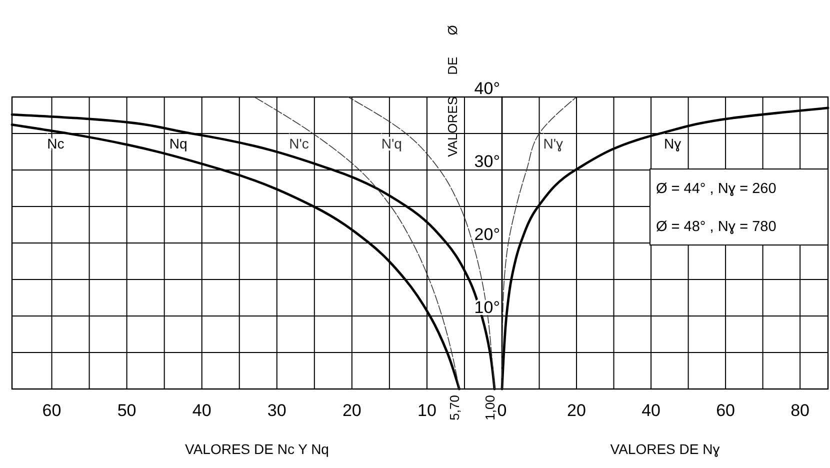 The width and height of the screenshot is (830, 468). Describe the element at coordinates (800, 410) in the screenshot. I see `x-tick-label: 80` at that location.